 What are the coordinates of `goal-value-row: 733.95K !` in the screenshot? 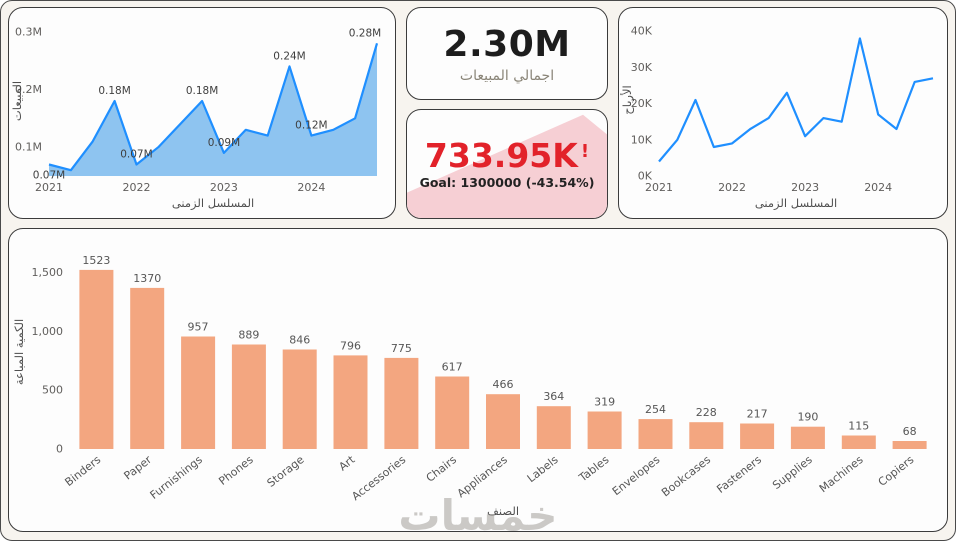 It's located at (507, 155).